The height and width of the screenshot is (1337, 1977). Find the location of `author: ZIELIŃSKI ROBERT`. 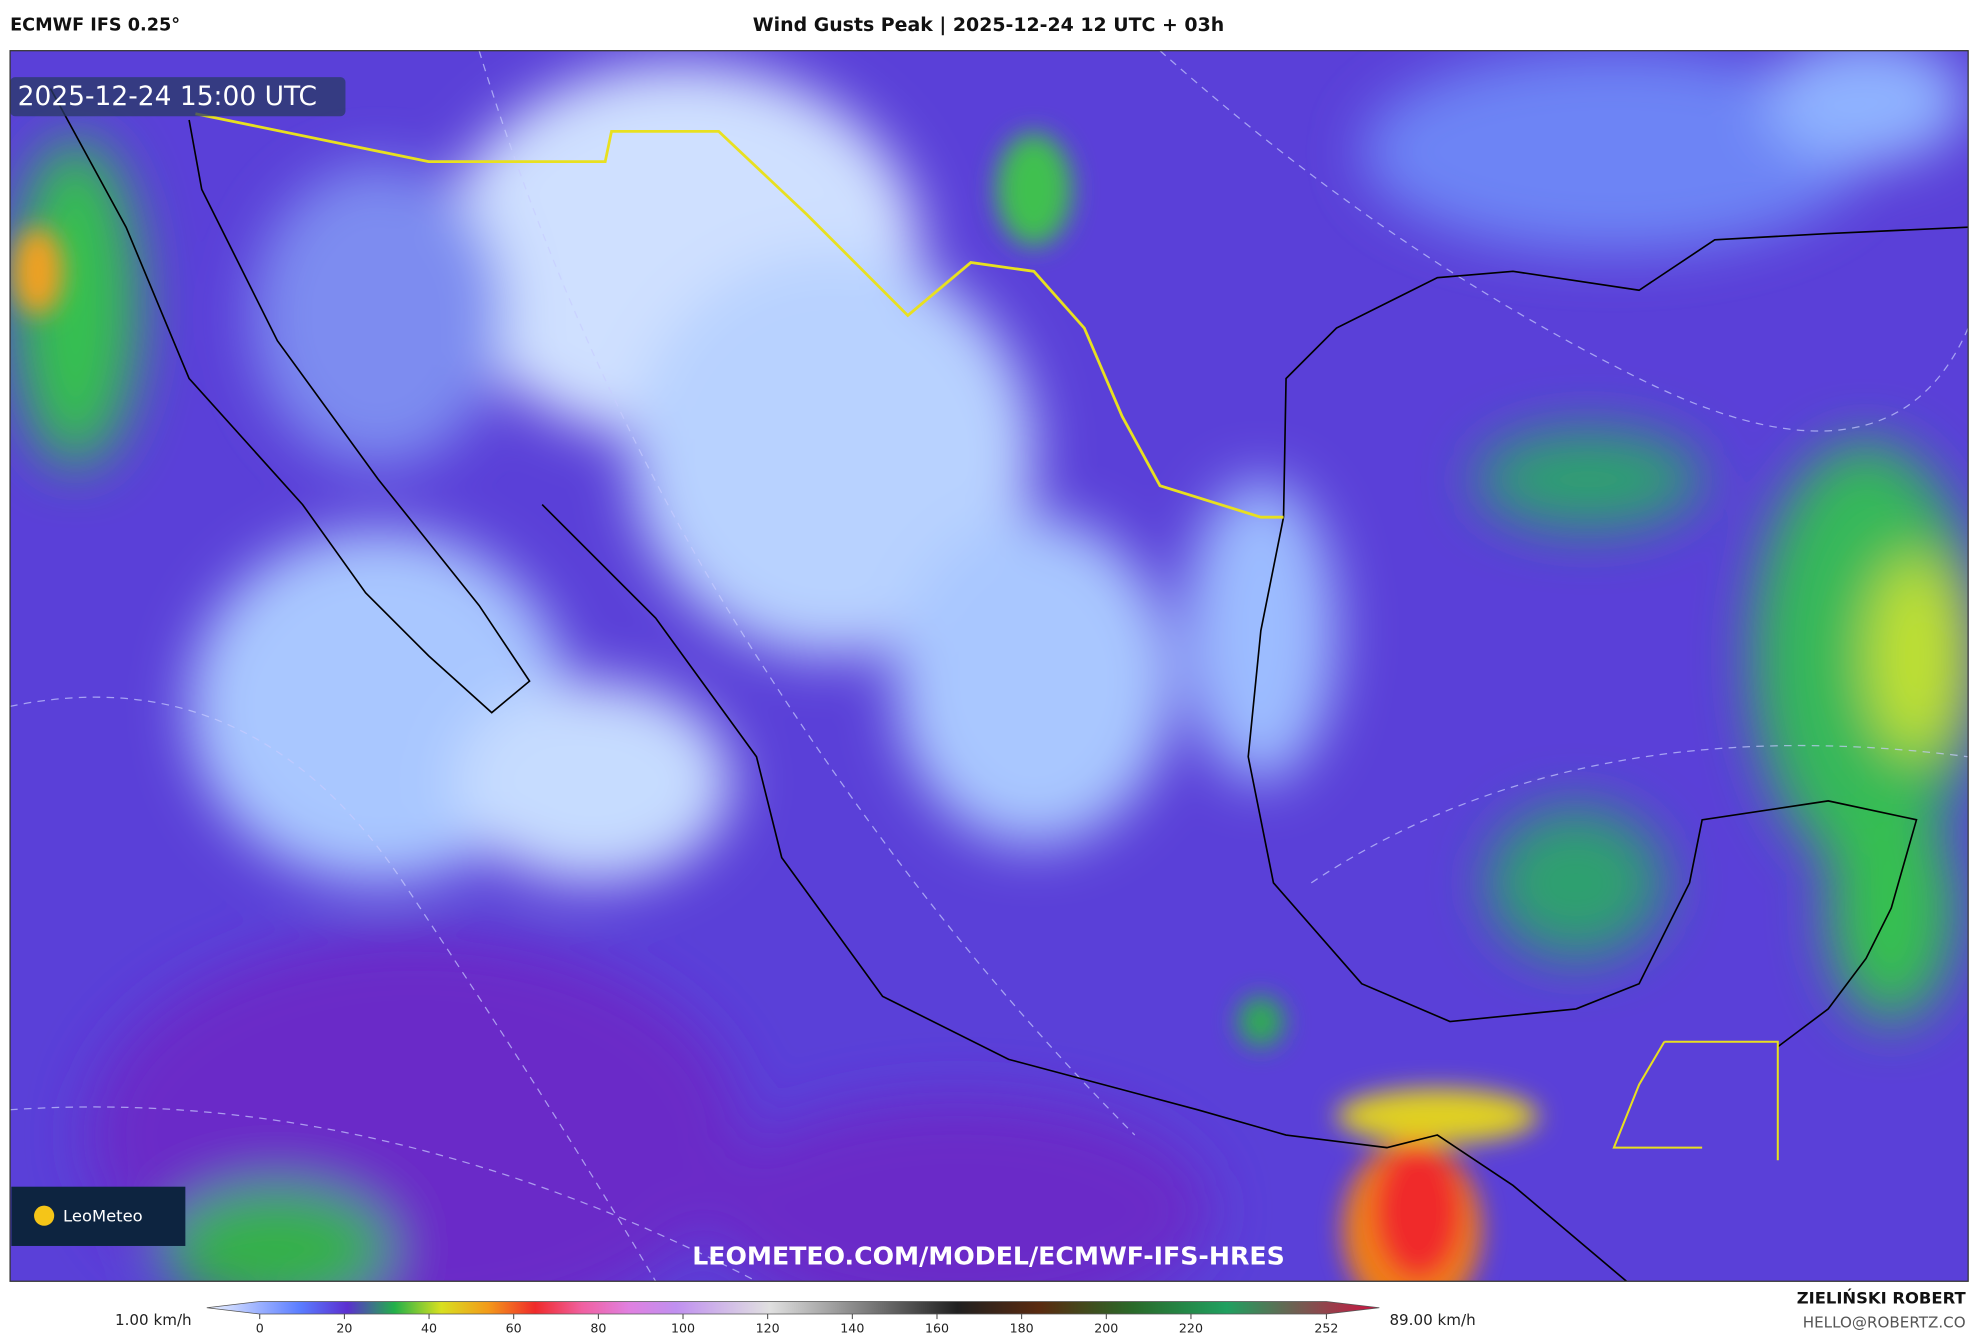

author: ZIELIŃSKI ROBERT is located at coordinates (1882, 1297).